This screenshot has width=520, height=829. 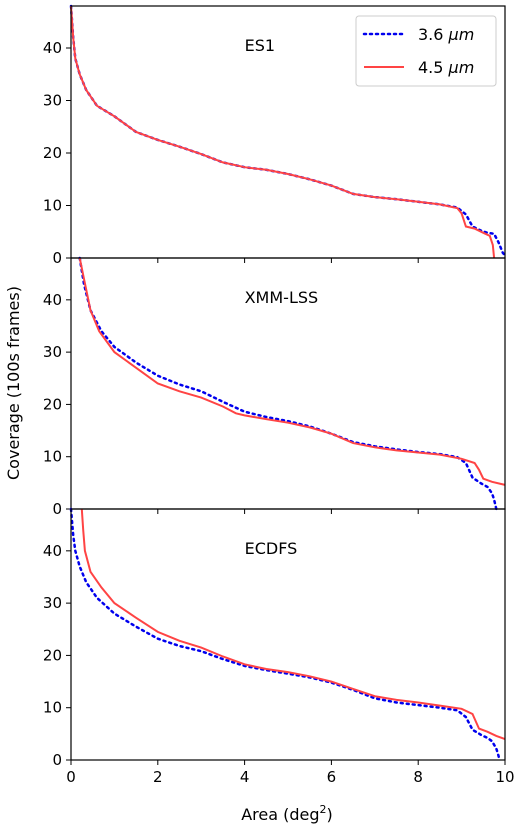 What do you see at coordinates (260, 45) in the screenshot?
I see `panel-label-es1: ES1` at bounding box center [260, 45].